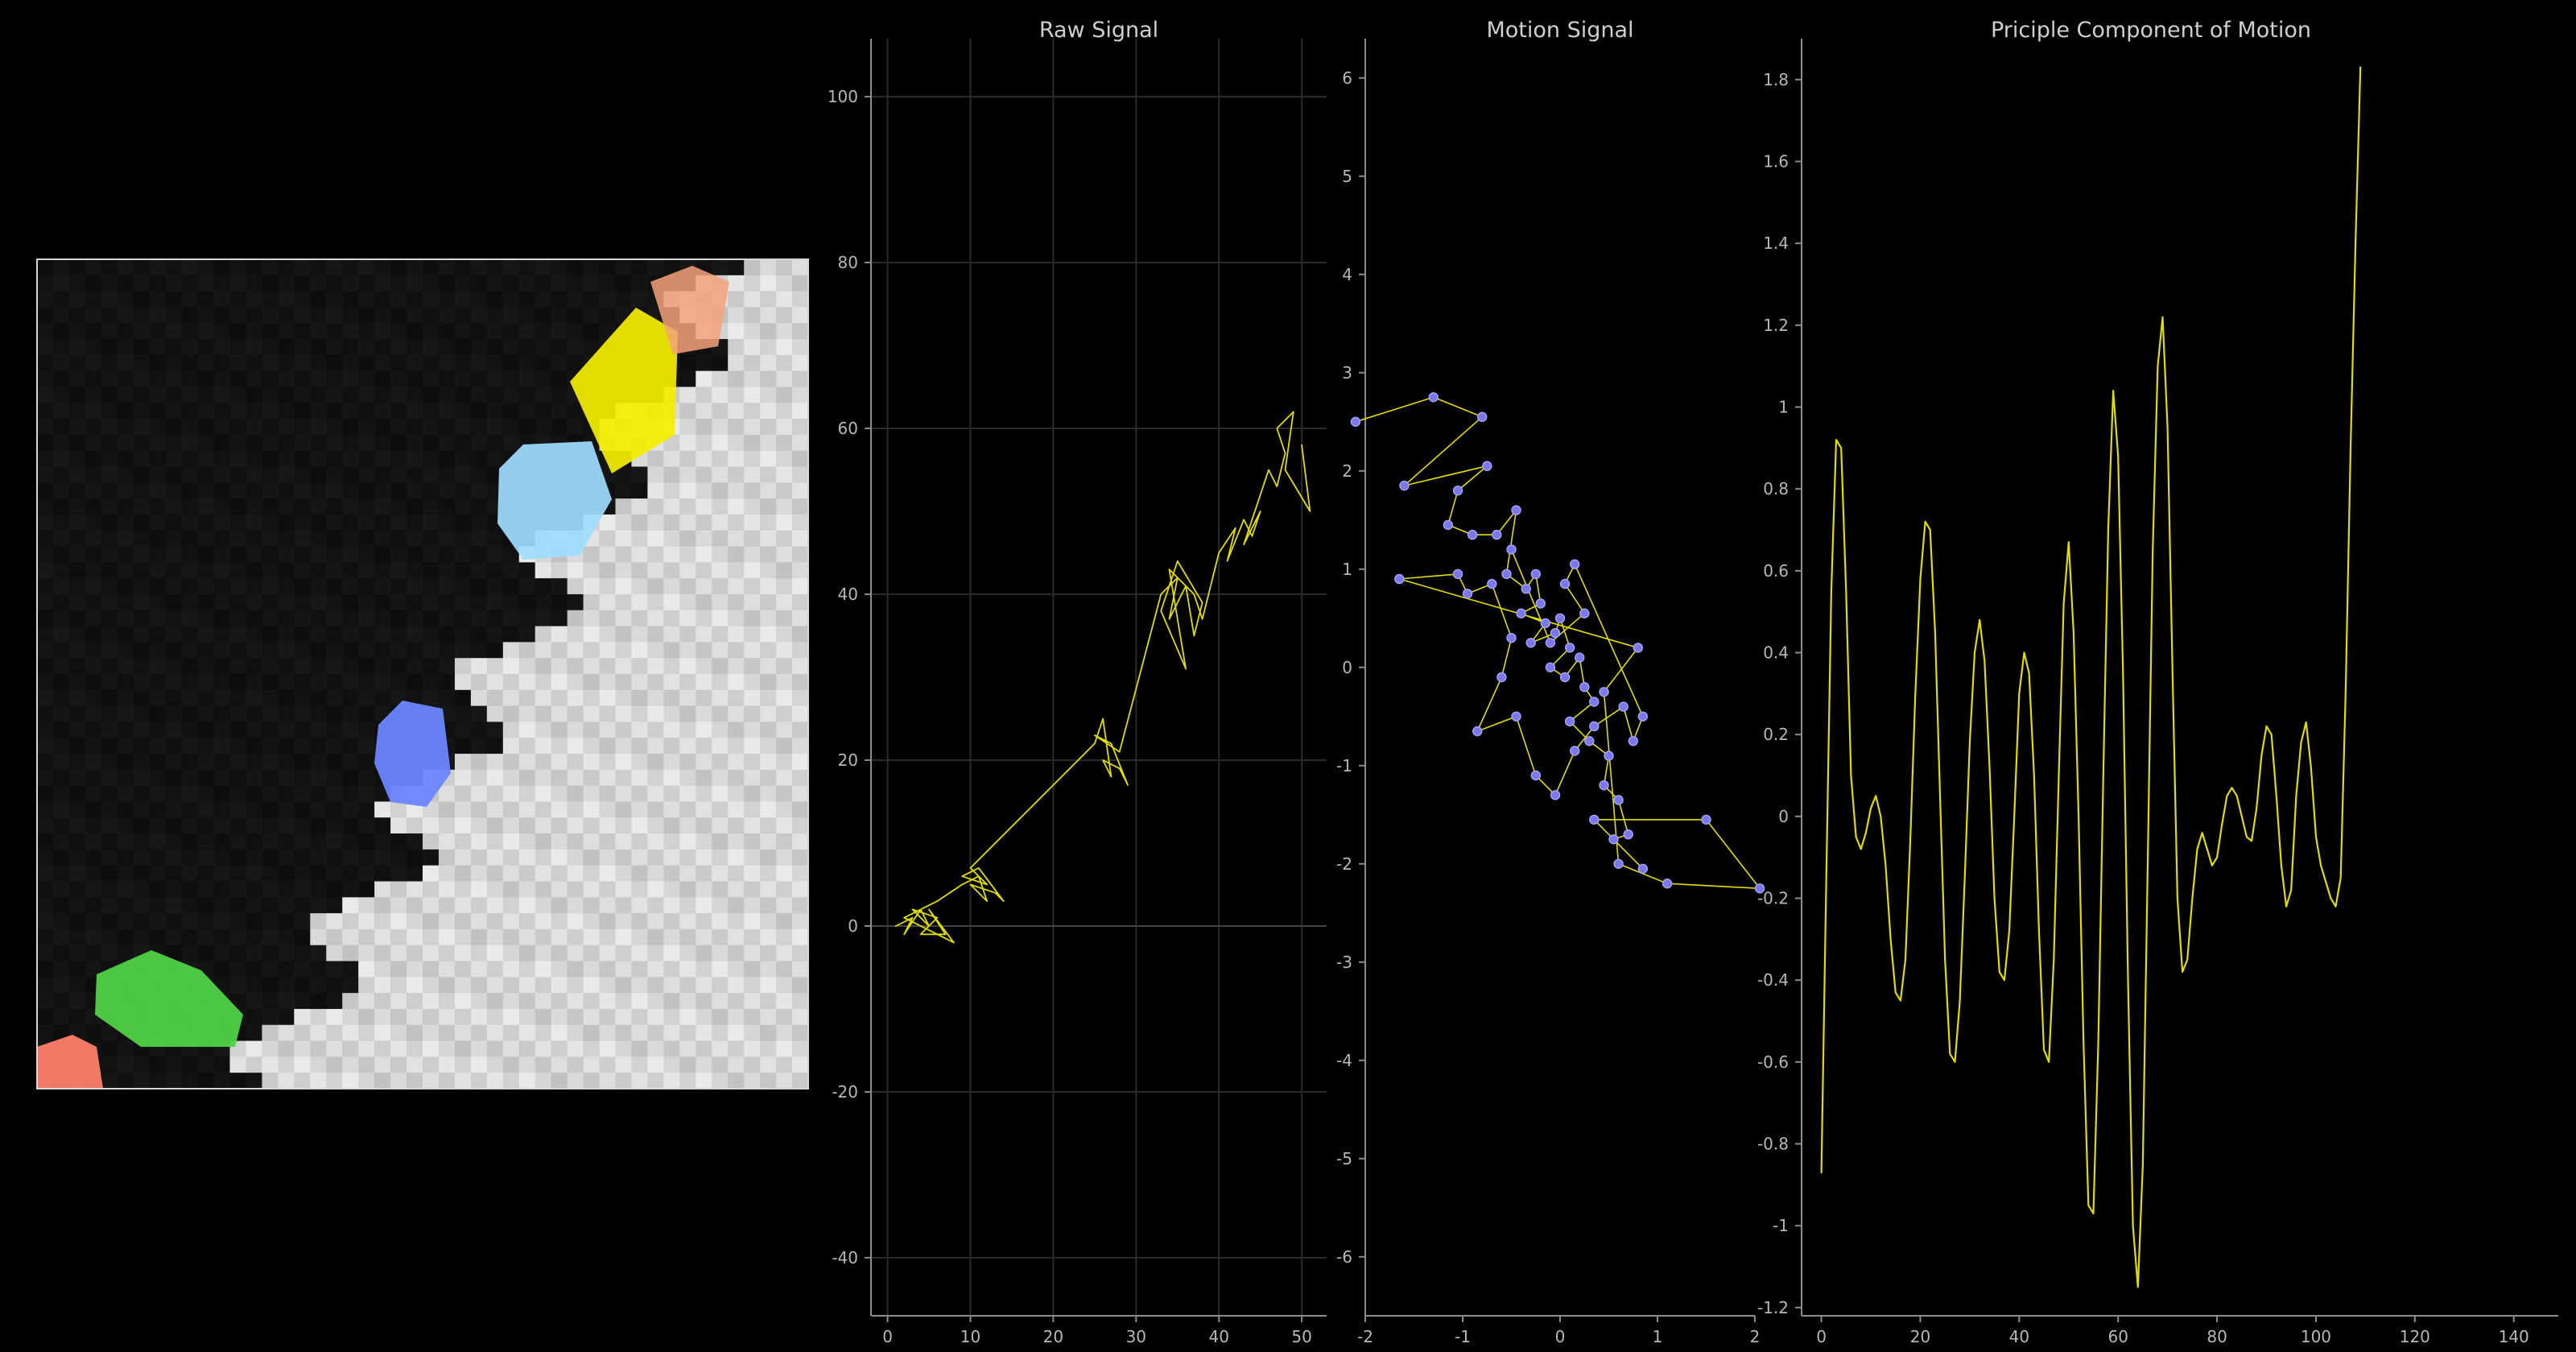 This screenshot has height=1352, width=2576. What do you see at coordinates (2117, 1336) in the screenshot?
I see `x-tick-label: 60` at bounding box center [2117, 1336].